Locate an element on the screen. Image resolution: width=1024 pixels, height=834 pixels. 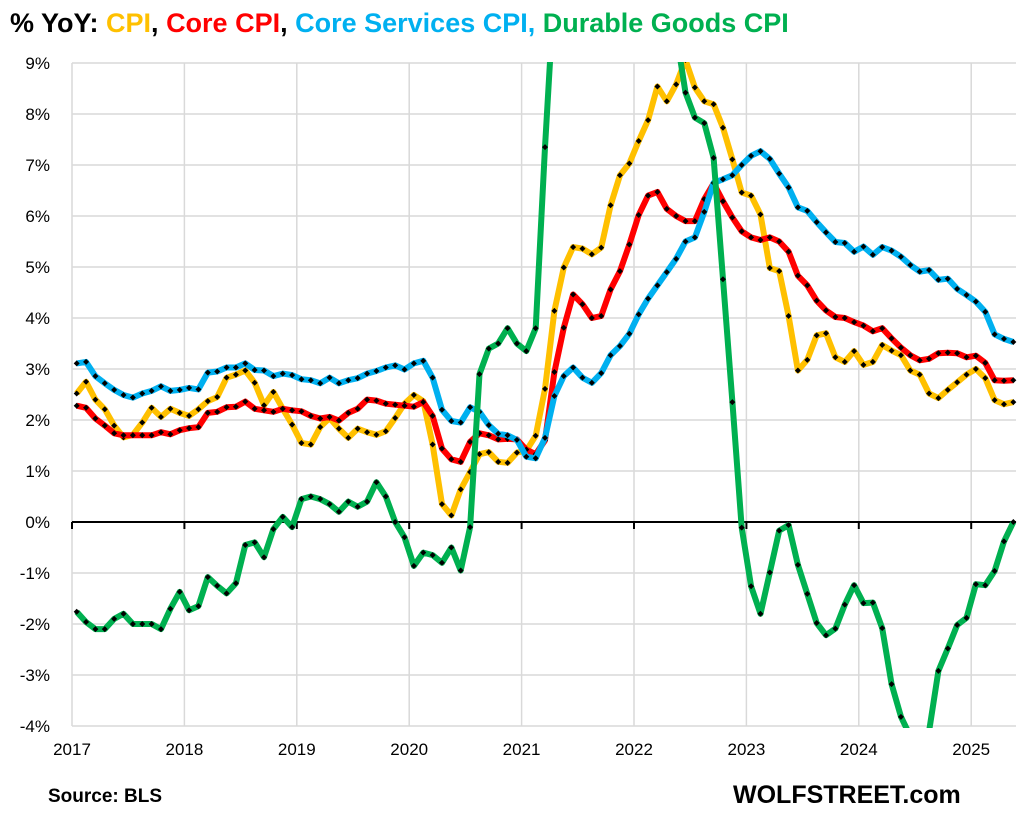
title-part: % YoY: is located at coordinates (58, 23).